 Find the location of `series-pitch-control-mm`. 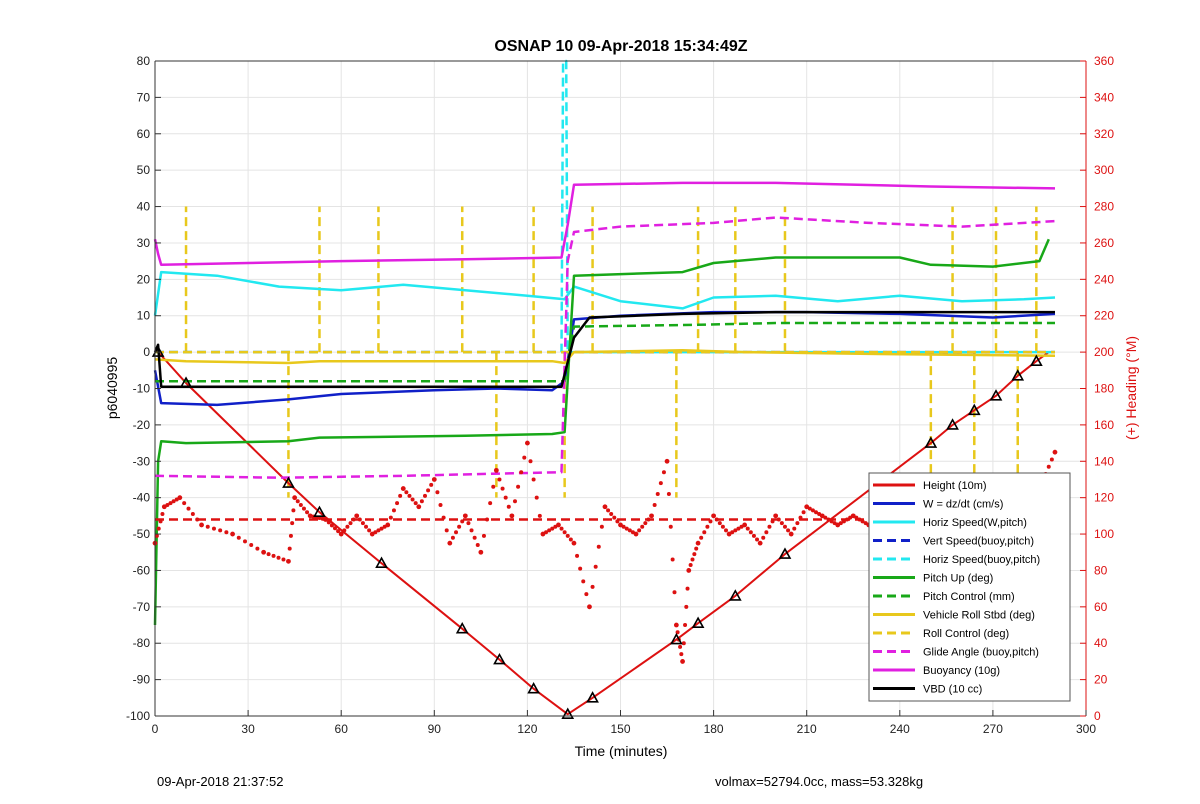

series-pitch-control-mm is located at coordinates (605, 352).